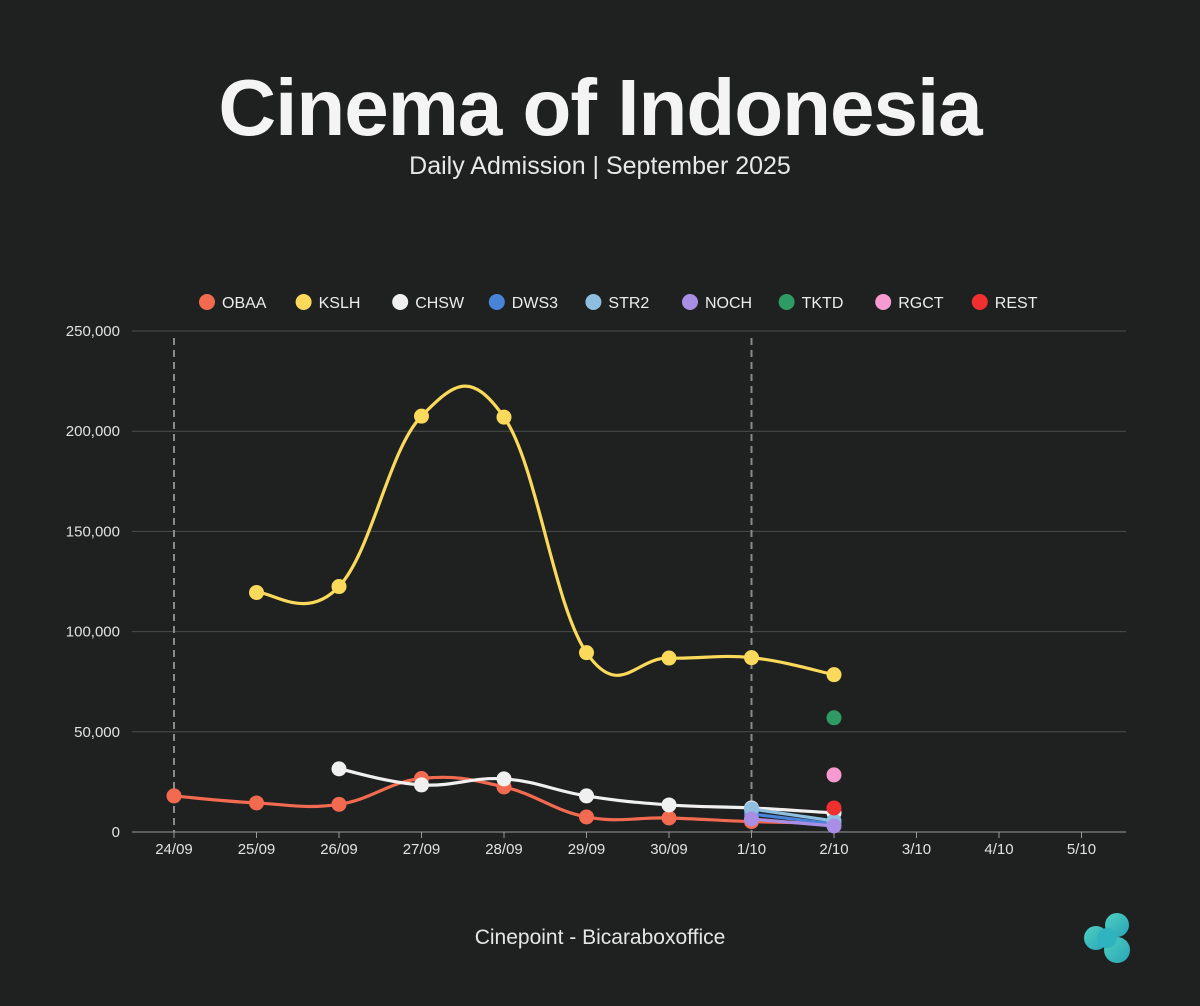 Image resolution: width=1200 pixels, height=1006 pixels. I want to click on legend-label-rgct: RGCT, so click(921, 303).